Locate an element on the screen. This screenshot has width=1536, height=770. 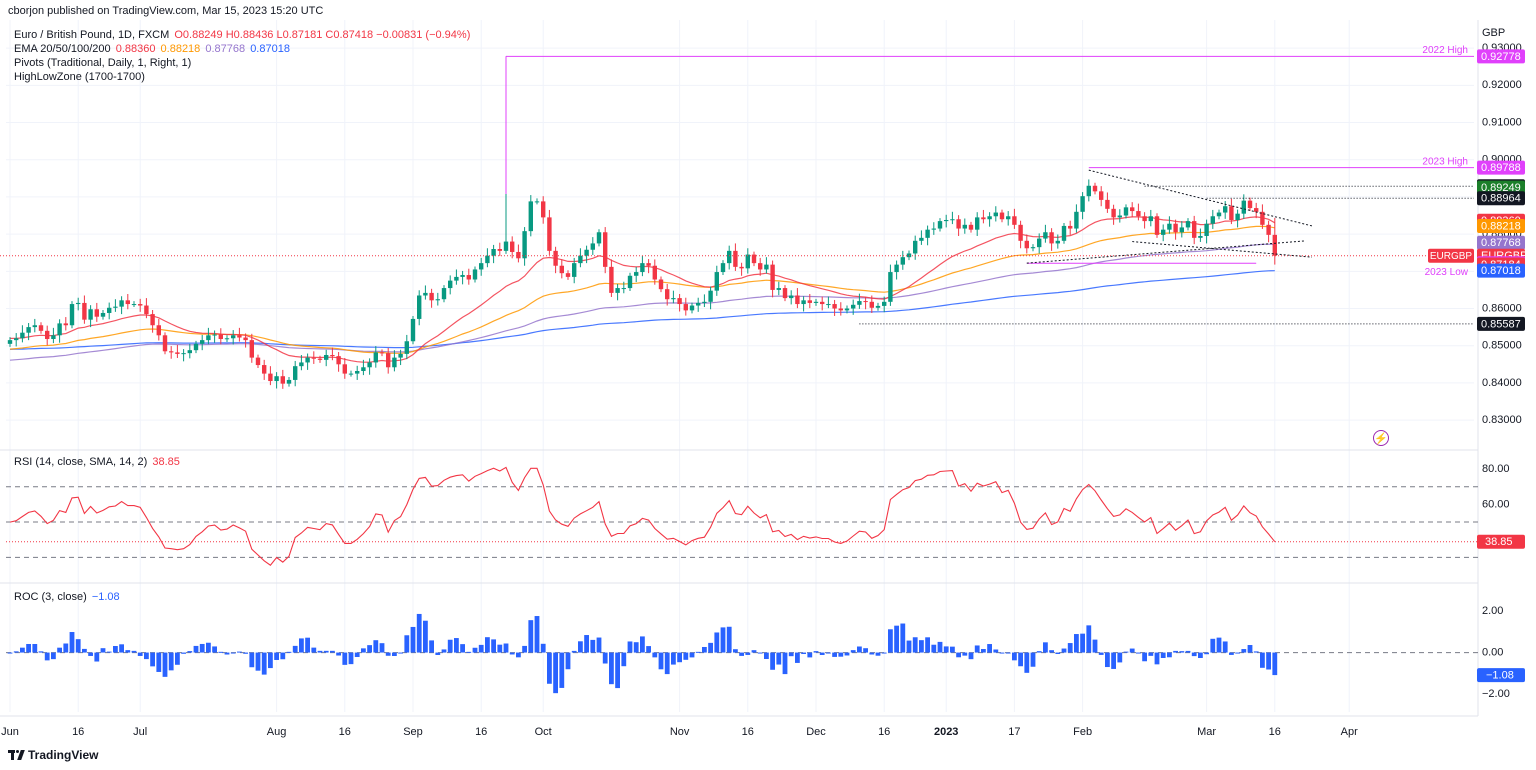
price-tick-label: 0.83000 is located at coordinates (1502, 420).